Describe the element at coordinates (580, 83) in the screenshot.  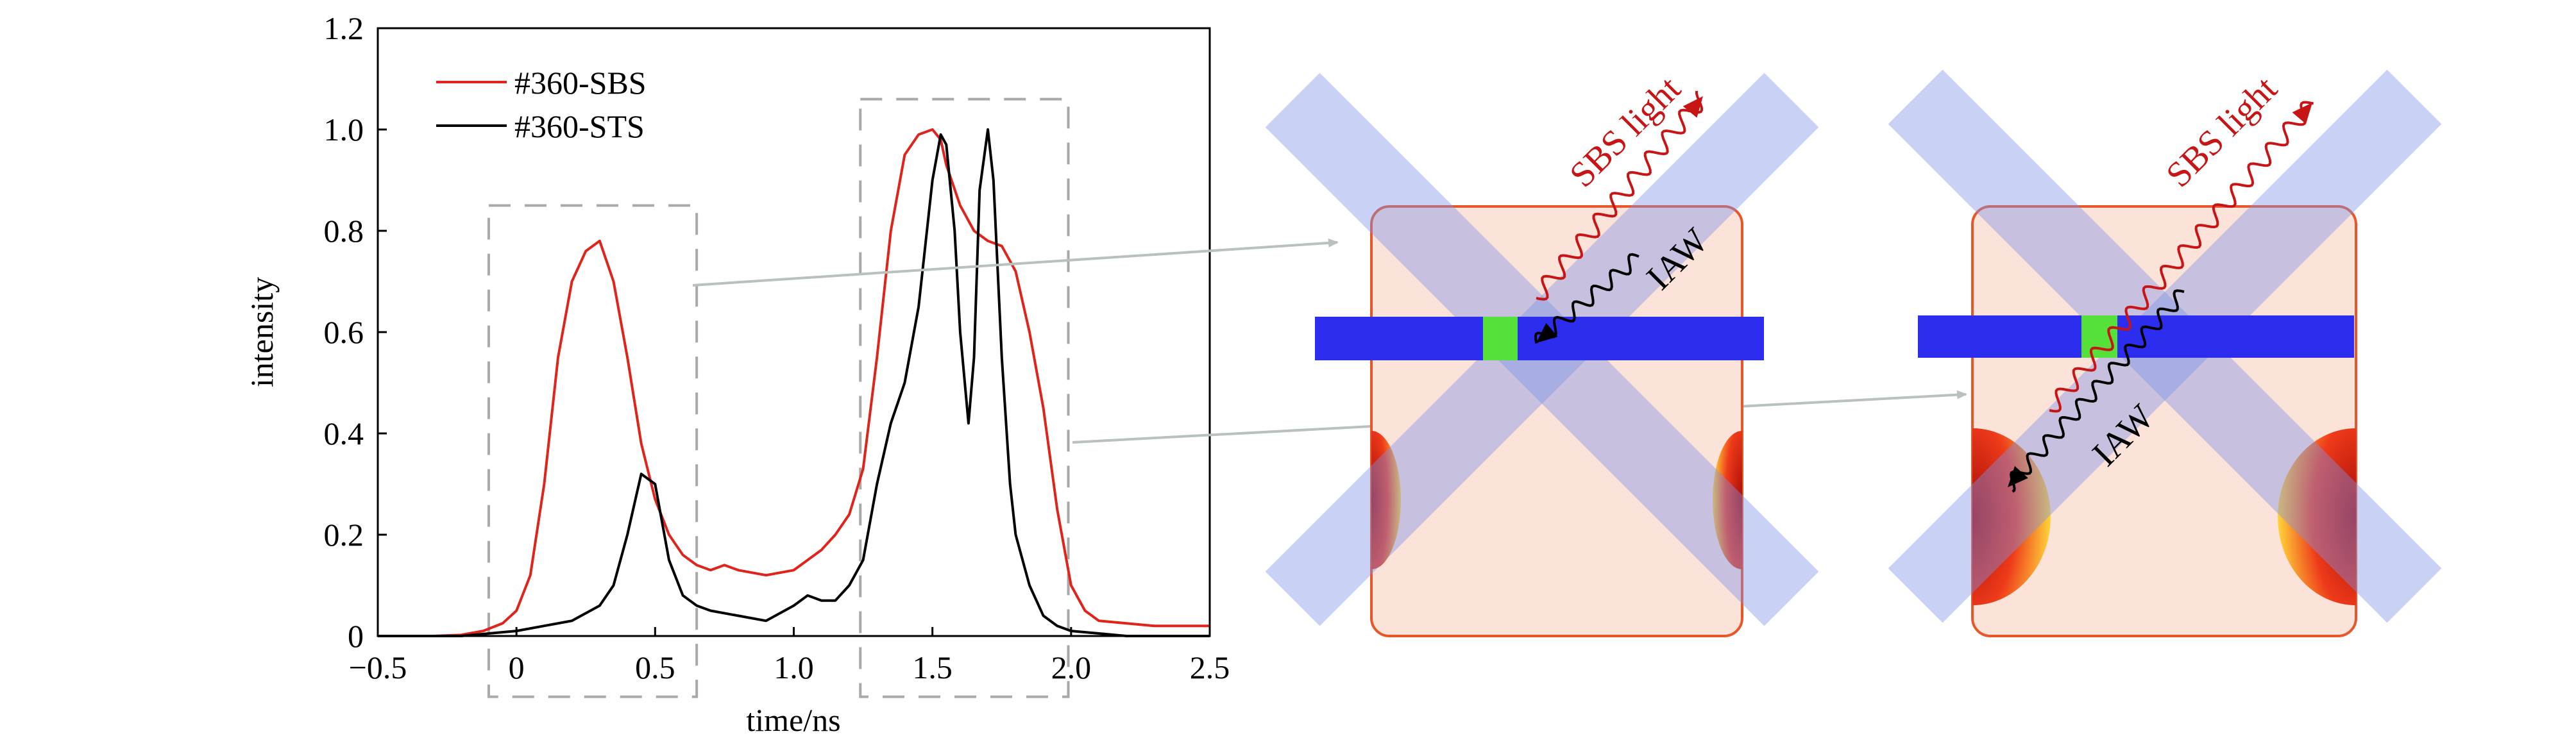
I see `legend-label-sbs: #360-SBS` at that location.